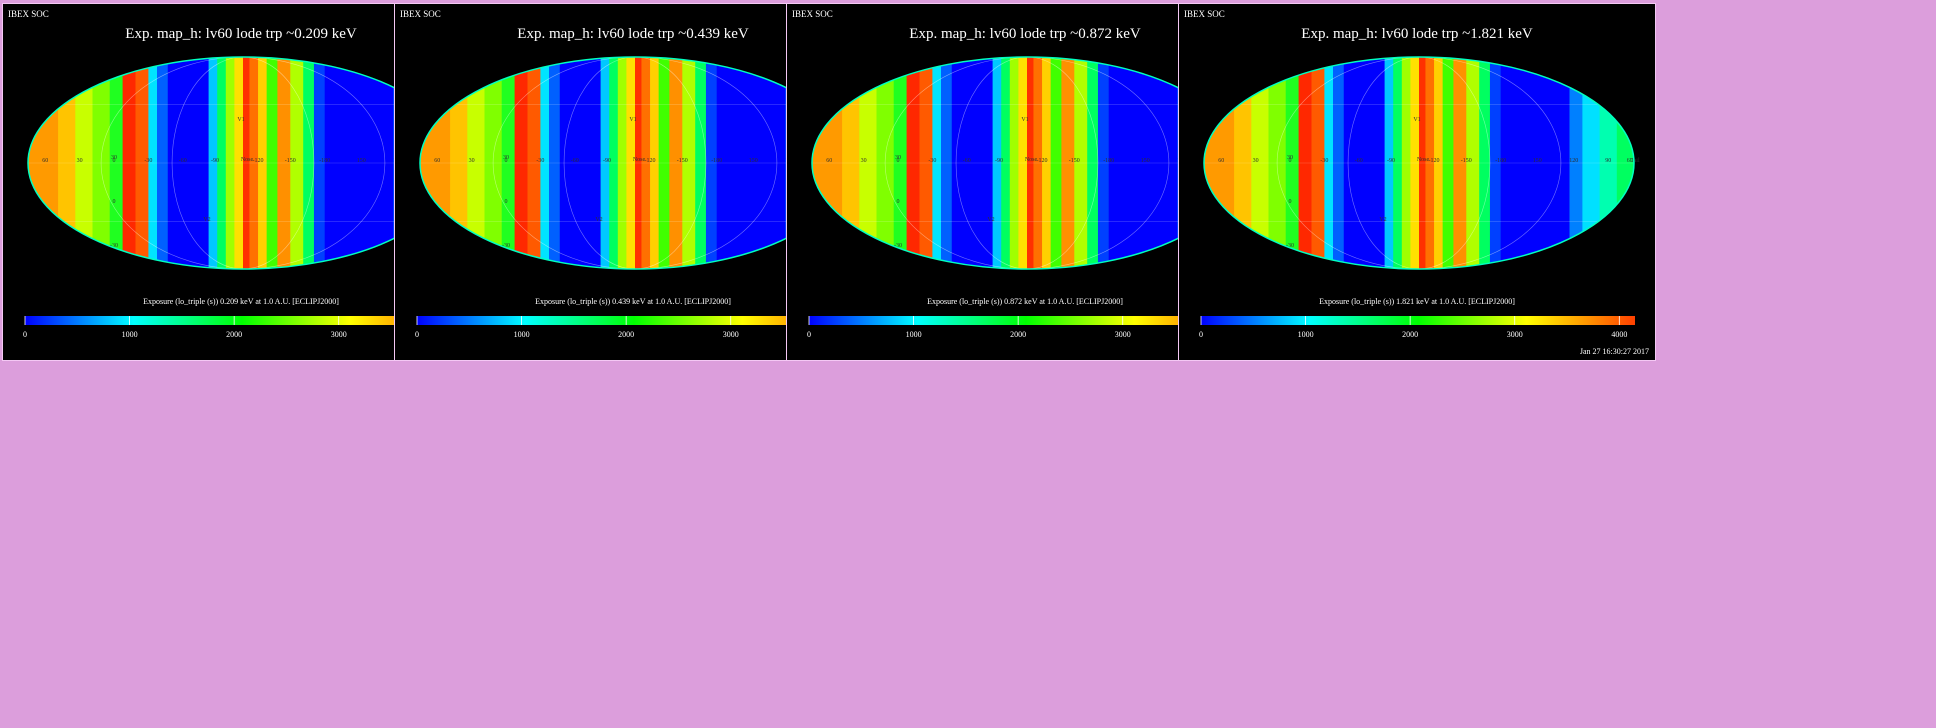 The height and width of the screenshot is (728, 1936). What do you see at coordinates (898, 158) in the screenshot?
I see `lat-label: 30` at bounding box center [898, 158].